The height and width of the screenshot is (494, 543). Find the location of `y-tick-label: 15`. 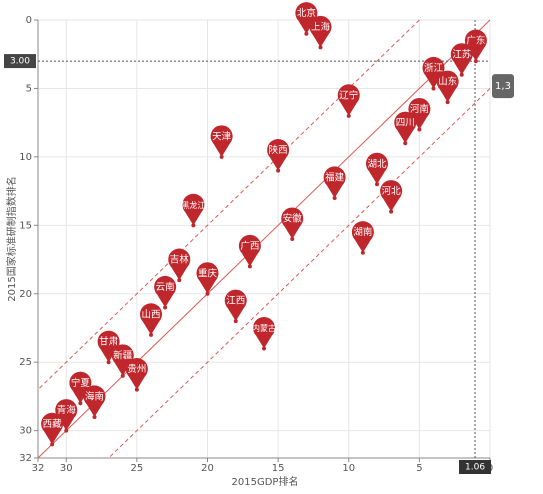

y-tick-label: 15 is located at coordinates (25, 225).